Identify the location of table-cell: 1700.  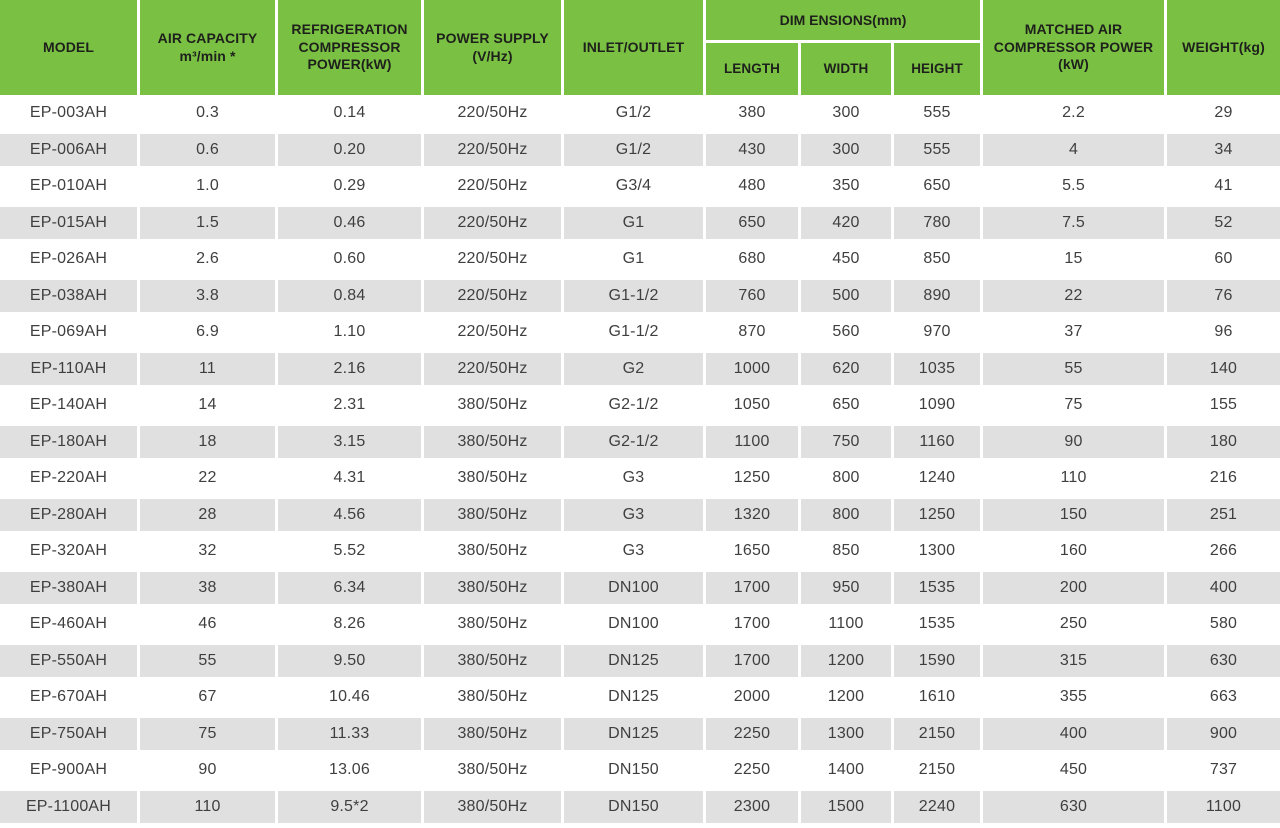
(752, 624).